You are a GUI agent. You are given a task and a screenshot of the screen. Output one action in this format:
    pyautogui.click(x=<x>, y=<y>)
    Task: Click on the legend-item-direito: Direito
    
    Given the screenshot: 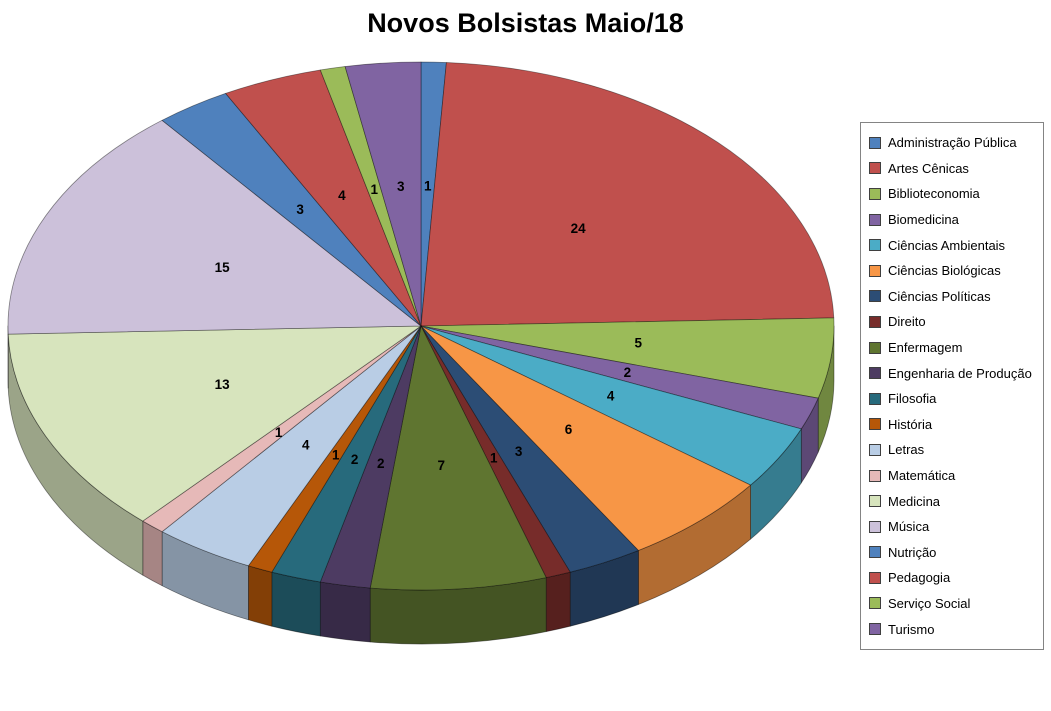 What is the action you would take?
    pyautogui.click(x=952, y=322)
    